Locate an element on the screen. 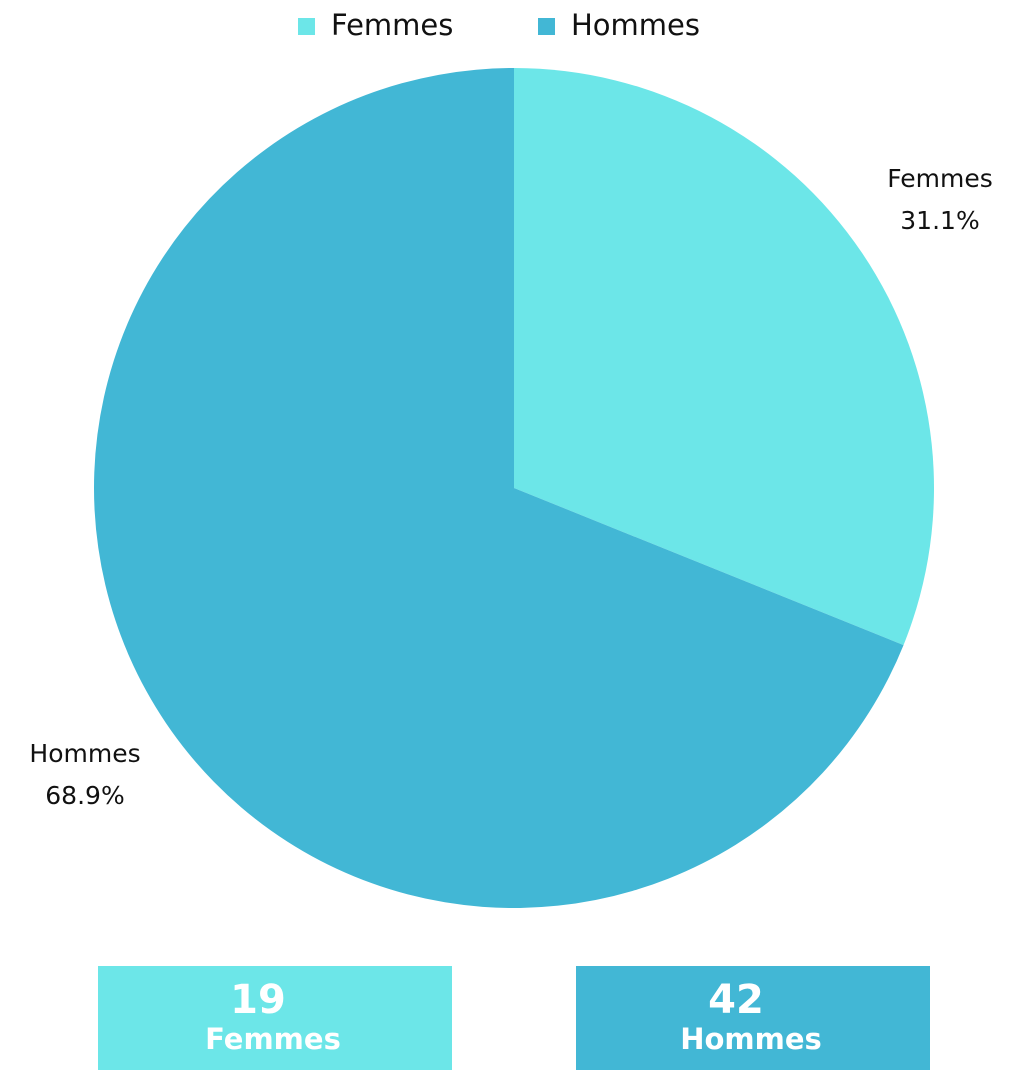 Image resolution: width=1018 pixels, height=1070 pixels. stat-label: Hommes is located at coordinates (751, 1039).